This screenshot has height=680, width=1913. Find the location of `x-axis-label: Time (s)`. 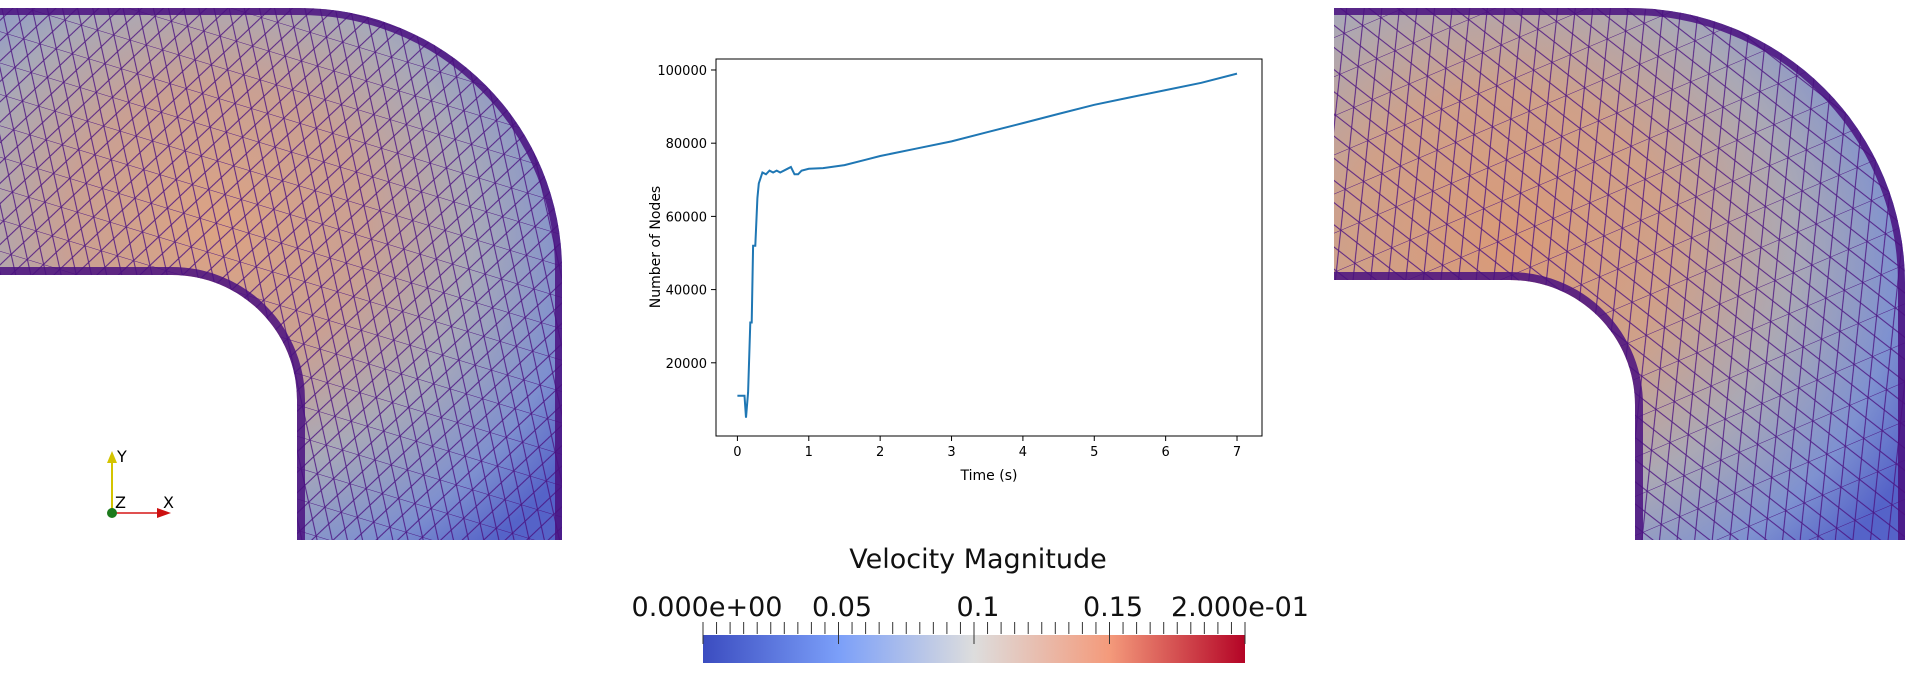

x-axis-label: Time (s) is located at coordinates (989, 476).